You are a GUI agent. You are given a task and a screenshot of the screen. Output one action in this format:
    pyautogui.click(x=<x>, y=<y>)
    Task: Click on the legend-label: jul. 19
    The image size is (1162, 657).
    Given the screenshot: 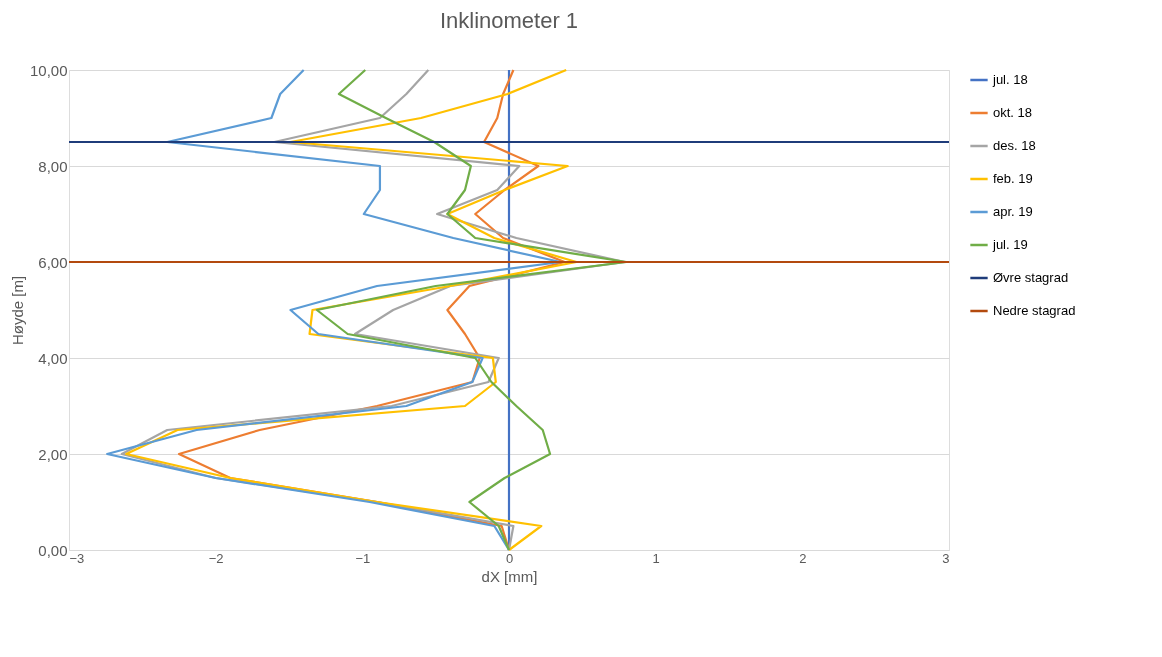 What is the action you would take?
    pyautogui.click(x=1010, y=244)
    